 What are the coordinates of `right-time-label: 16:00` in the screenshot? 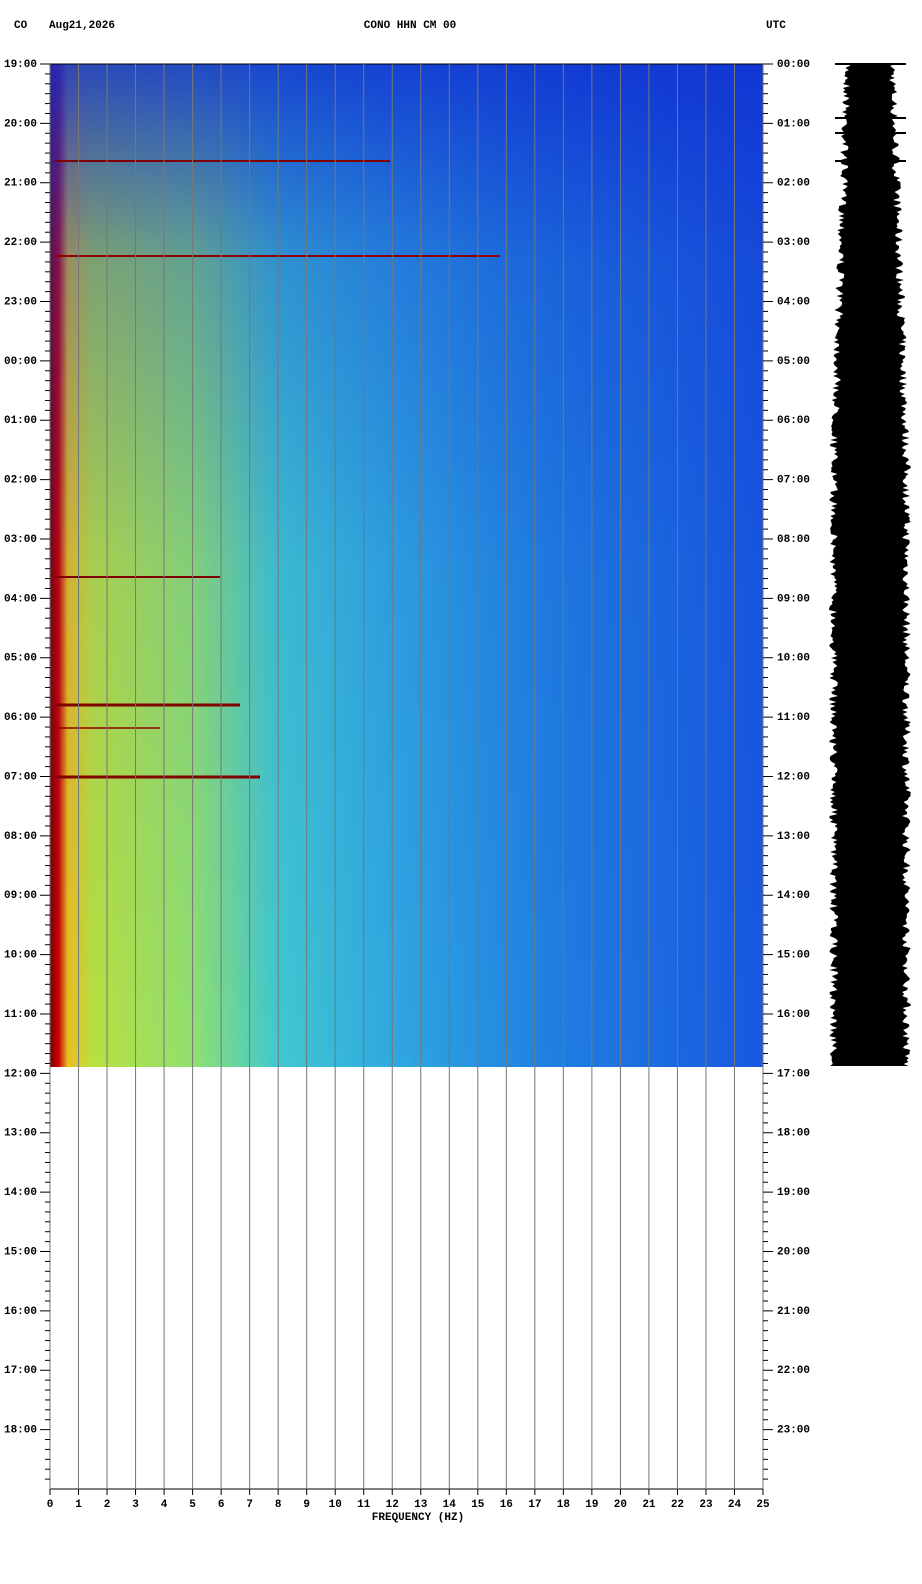 It's located at (793, 1015).